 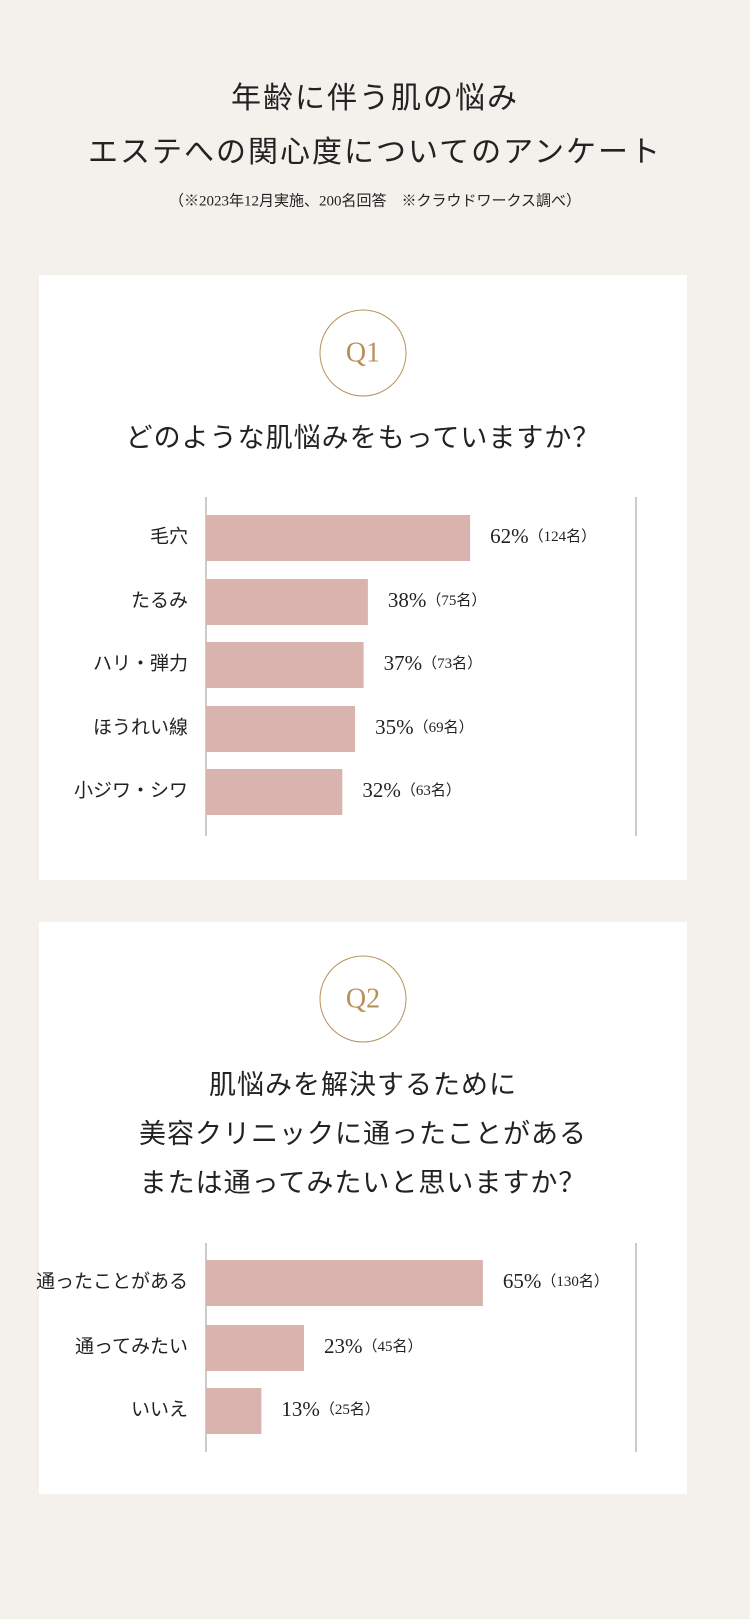 I want to click on count-label: （124名）, so click(x=563, y=536).